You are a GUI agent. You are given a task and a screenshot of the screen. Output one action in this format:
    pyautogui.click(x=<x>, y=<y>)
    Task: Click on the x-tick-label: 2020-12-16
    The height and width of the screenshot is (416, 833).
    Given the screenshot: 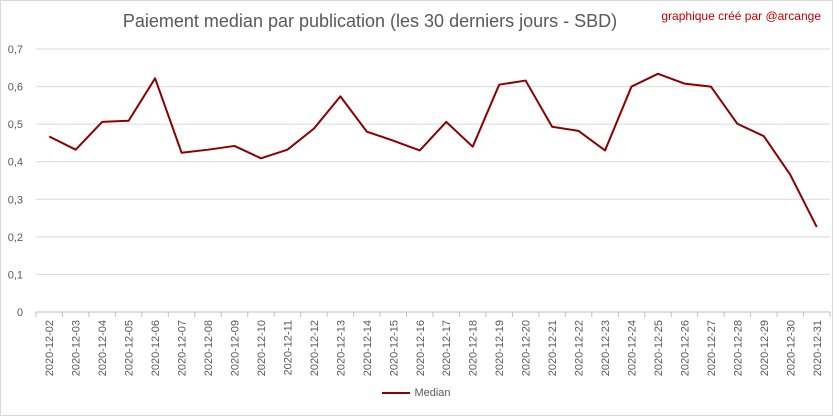 What is the action you would take?
    pyautogui.click(x=421, y=348)
    